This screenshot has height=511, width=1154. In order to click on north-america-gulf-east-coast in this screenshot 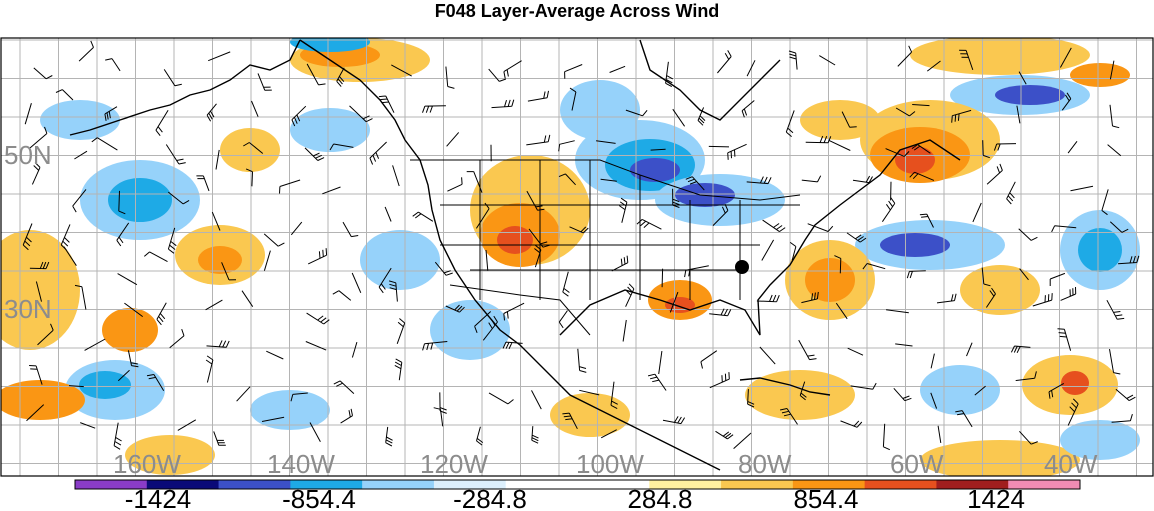, I will do `click(760, 237)`.